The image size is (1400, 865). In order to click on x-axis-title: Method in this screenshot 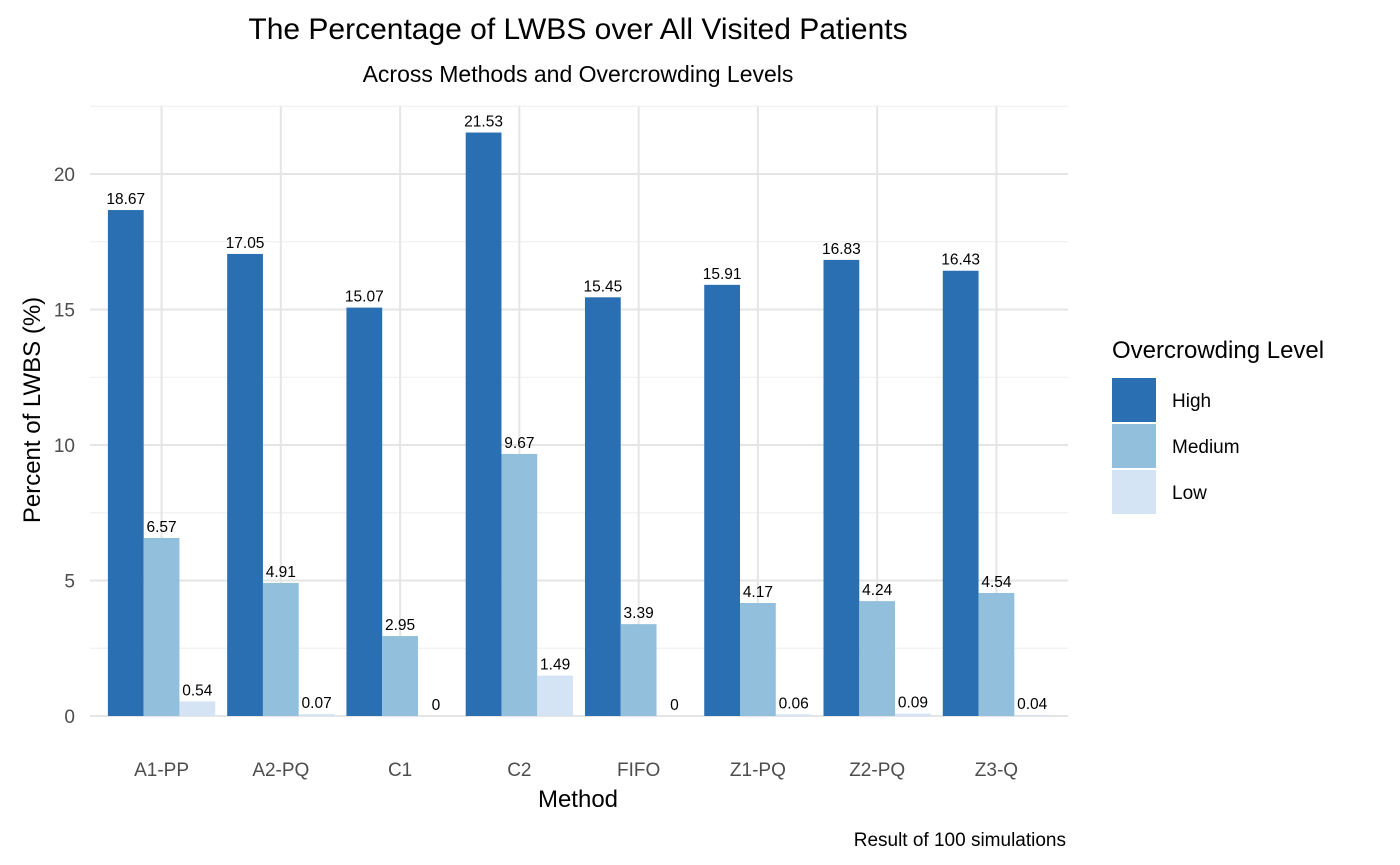, I will do `click(578, 799)`.